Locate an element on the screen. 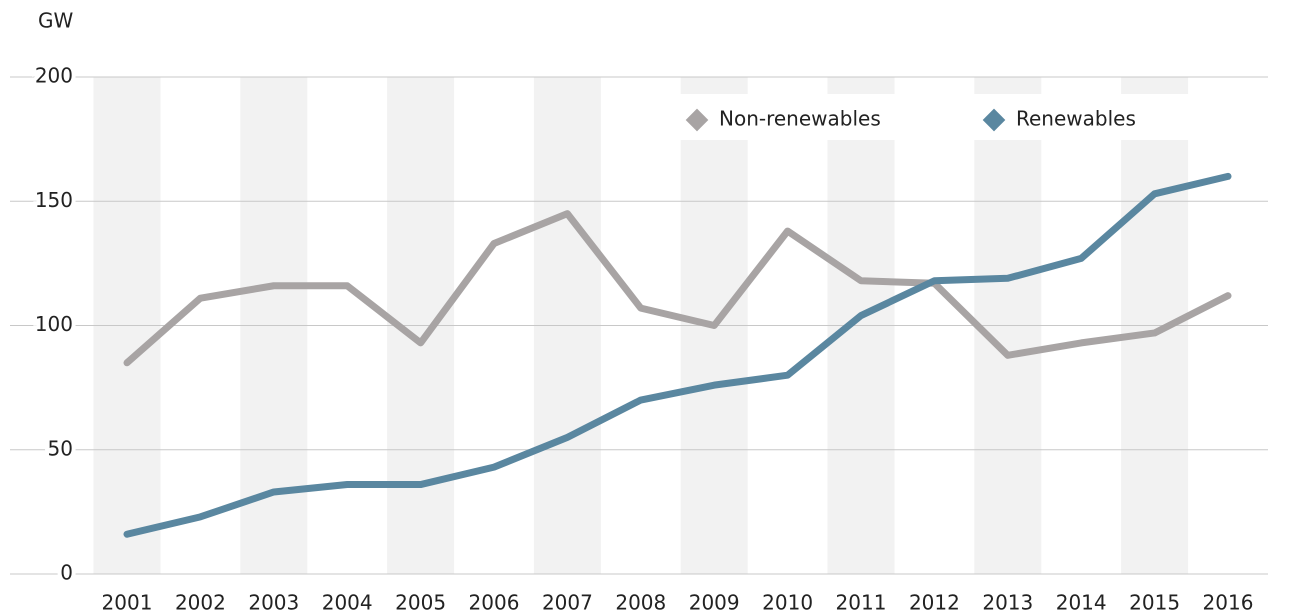  x-tick-label: 2011 is located at coordinates (861, 603).